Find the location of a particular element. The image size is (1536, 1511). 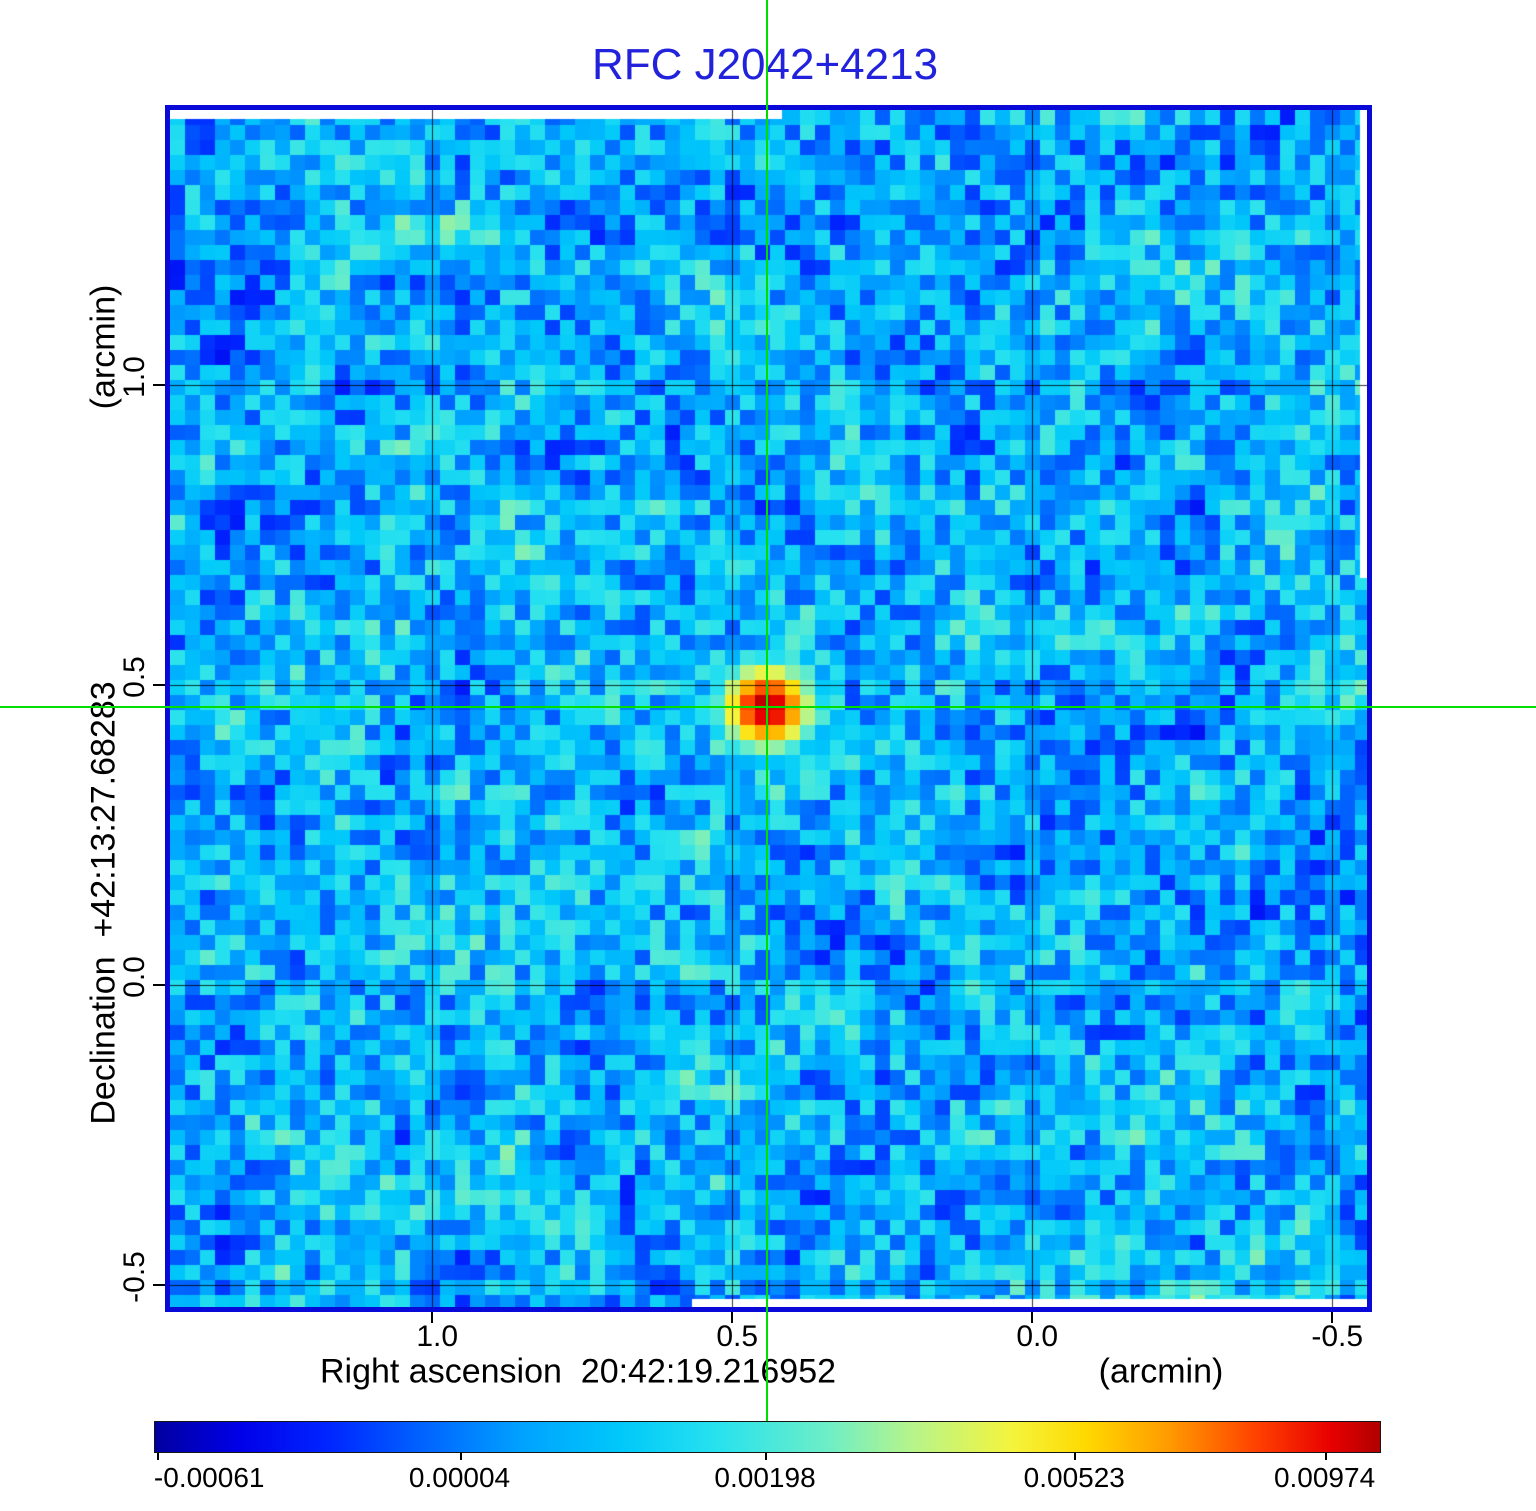

crosshair-horizontal-line is located at coordinates (768, 707).